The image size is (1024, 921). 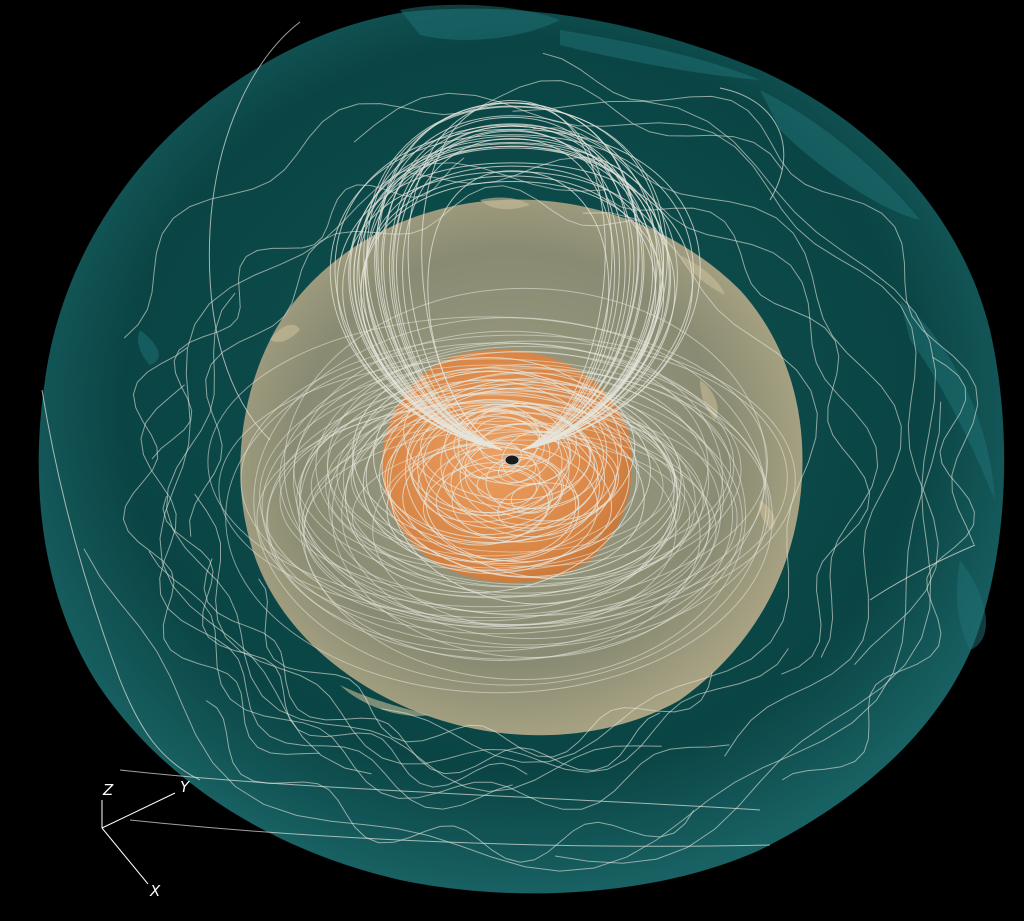 What do you see at coordinates (108, 790) in the screenshot?
I see `z-axis-label: Z` at bounding box center [108, 790].